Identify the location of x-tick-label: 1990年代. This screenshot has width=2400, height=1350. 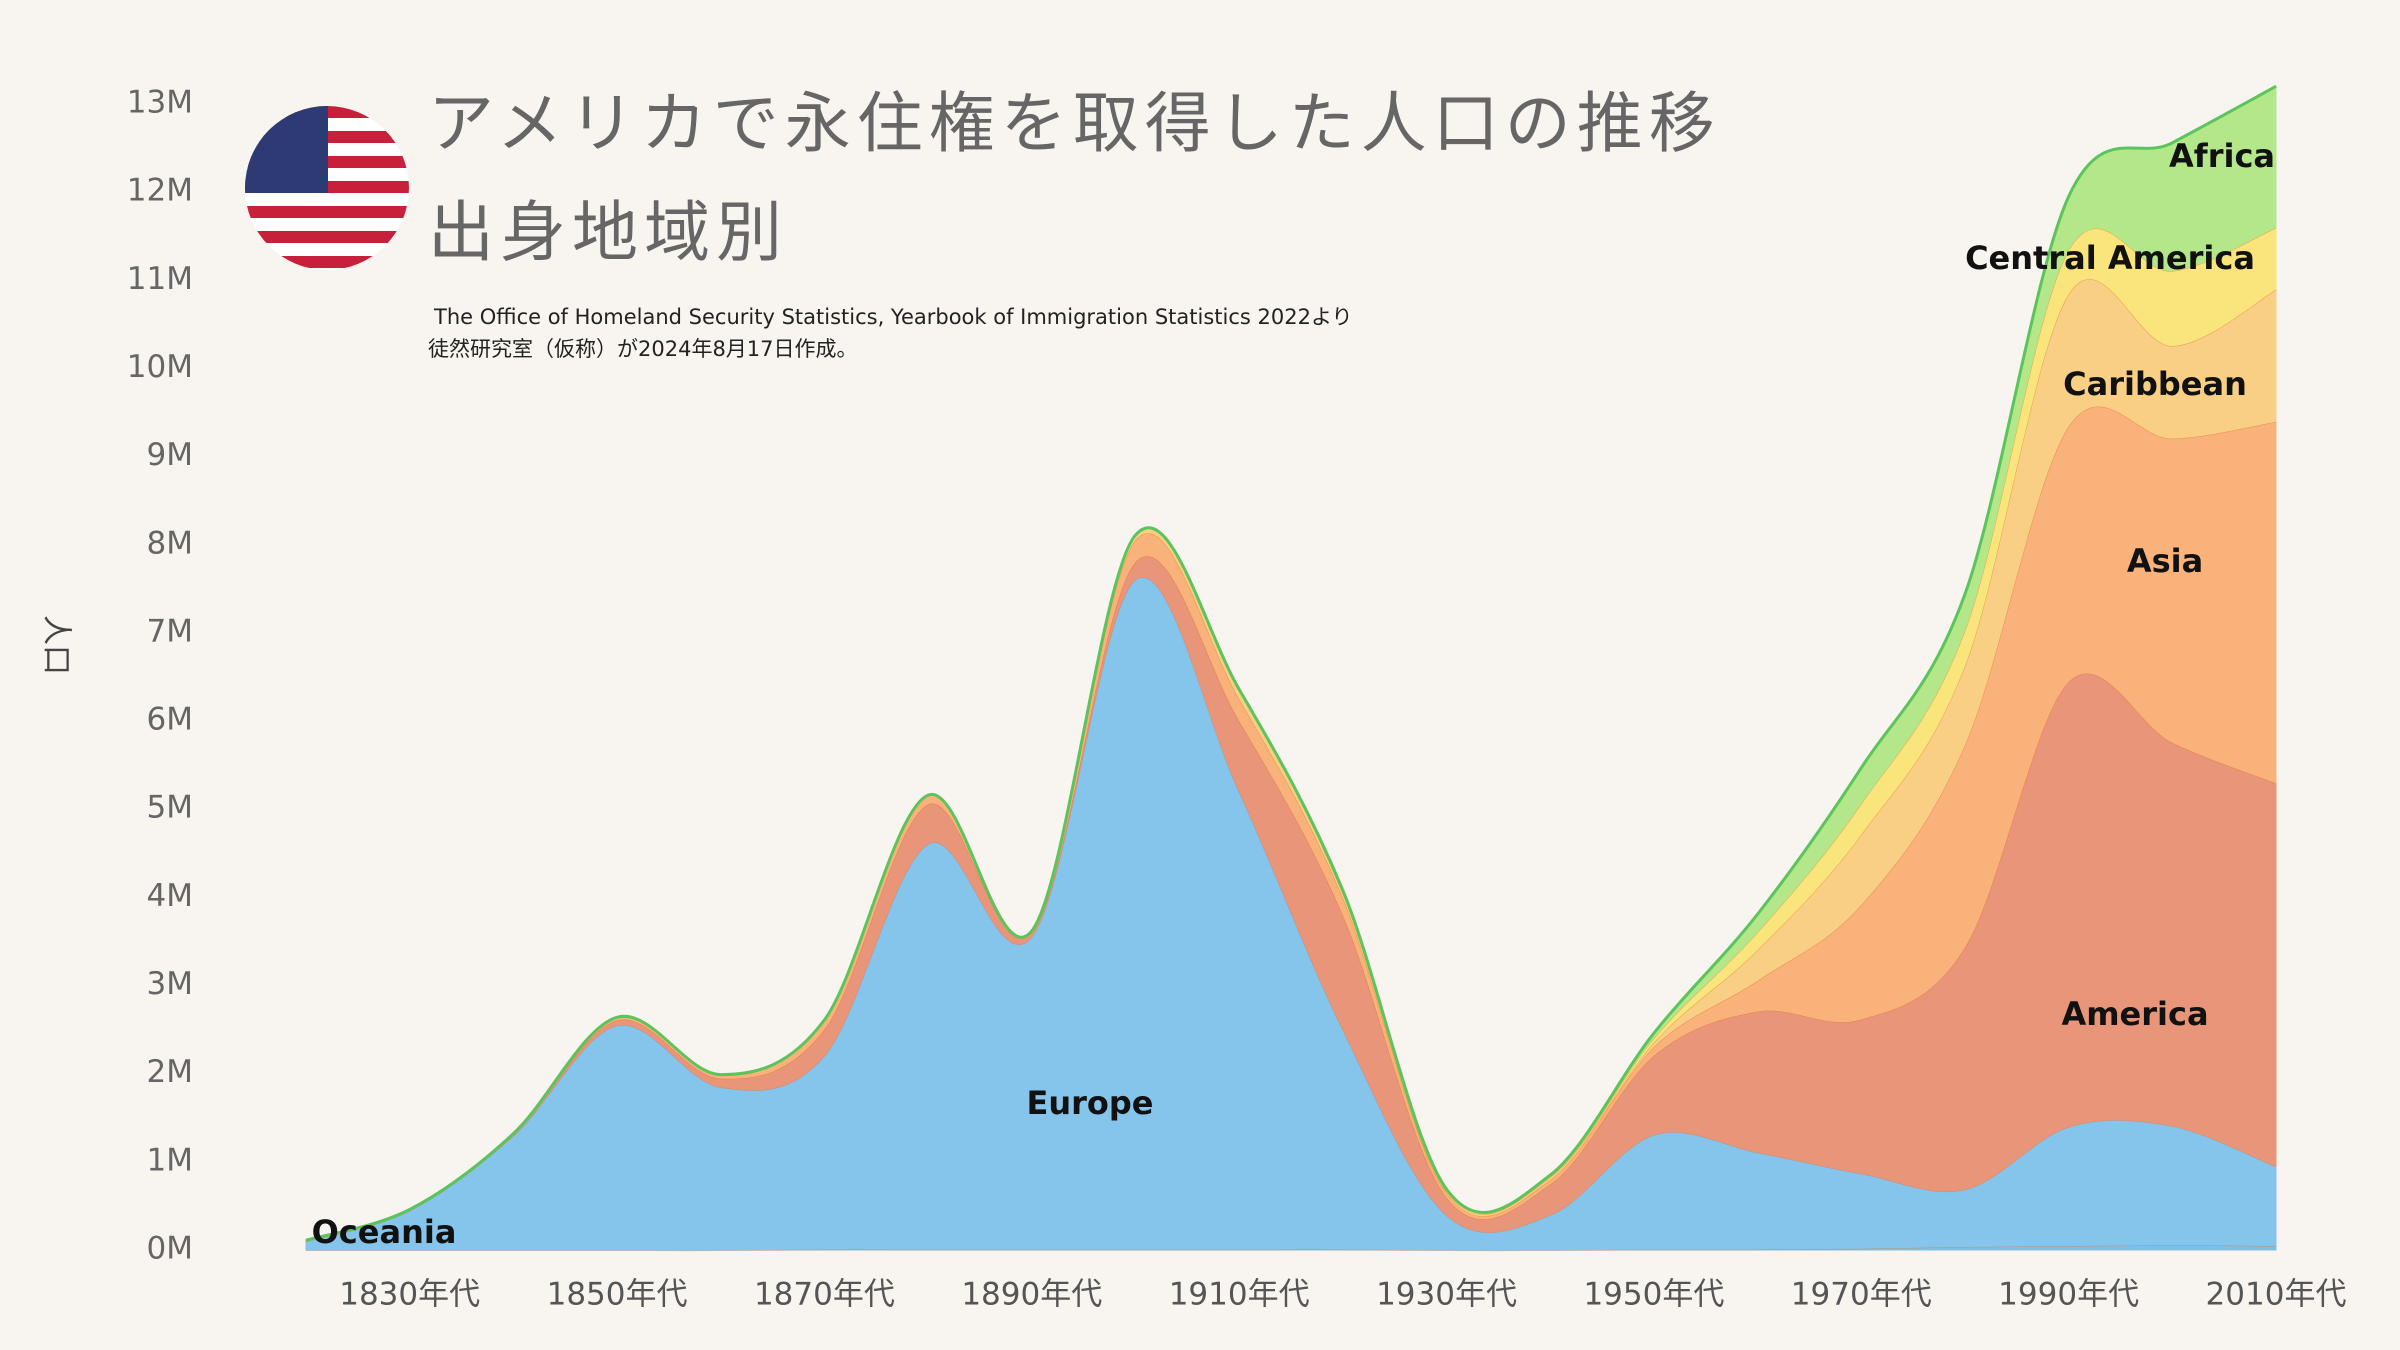
(2068, 1295).